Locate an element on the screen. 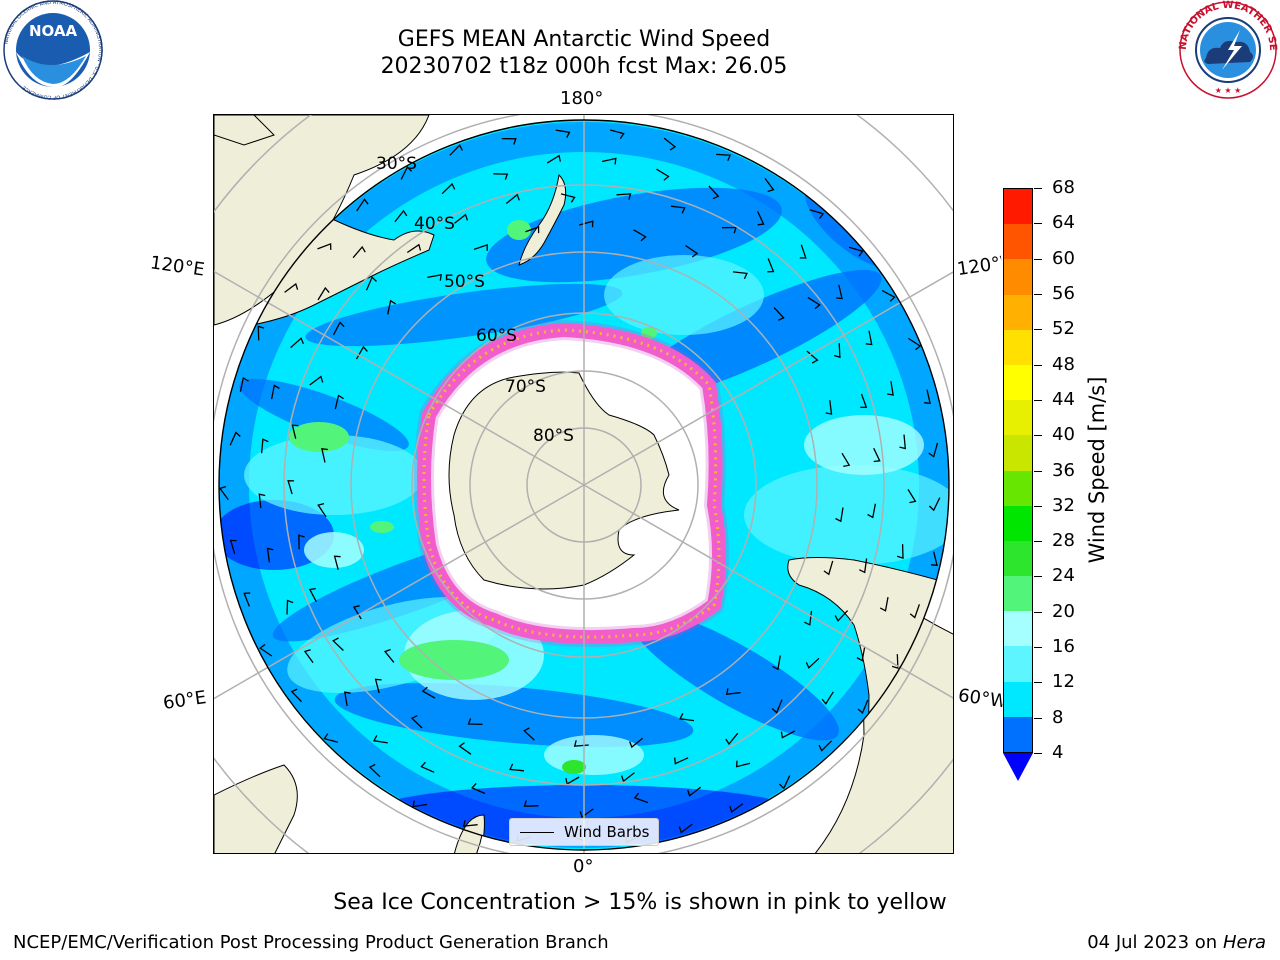  lat-label-30s: 30°S is located at coordinates (396, 164).